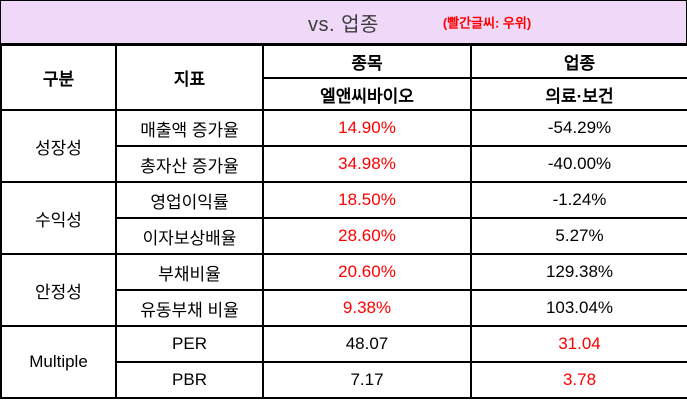 This screenshot has width=687, height=406. What do you see at coordinates (578, 272) in the screenshot?
I see `industry-value: 129.38%` at bounding box center [578, 272].